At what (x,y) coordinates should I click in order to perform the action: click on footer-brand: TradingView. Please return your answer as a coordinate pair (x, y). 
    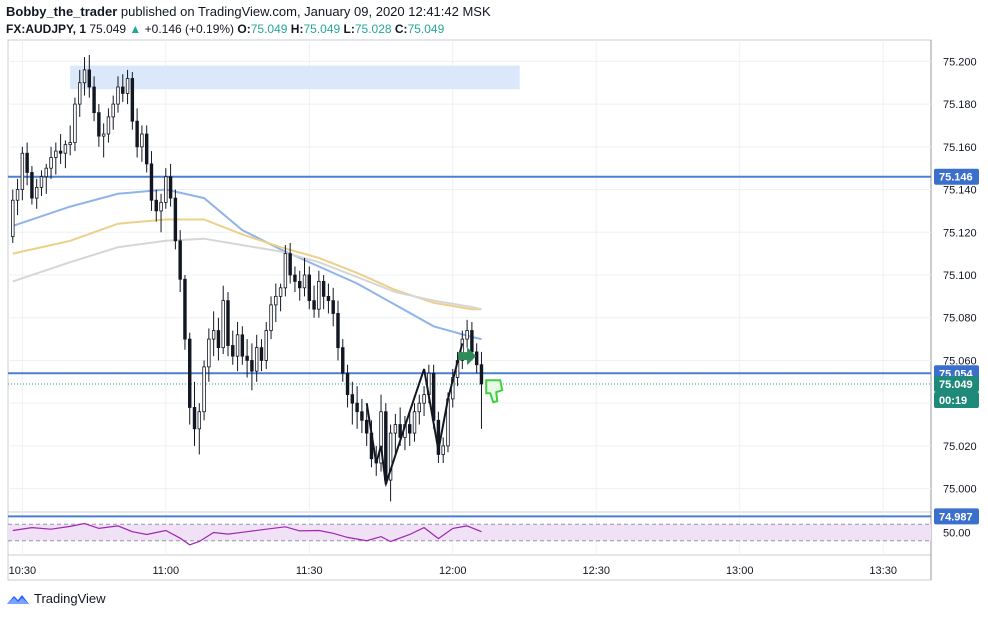
    Looking at the image, I should click on (56, 598).